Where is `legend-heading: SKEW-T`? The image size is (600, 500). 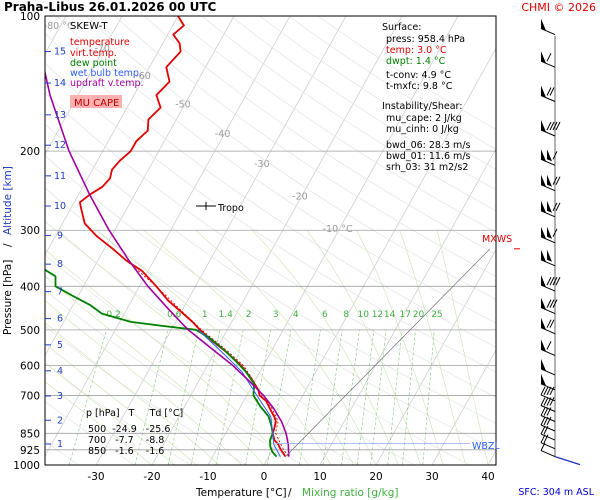 legend-heading: SKEW-T is located at coordinates (89, 26).